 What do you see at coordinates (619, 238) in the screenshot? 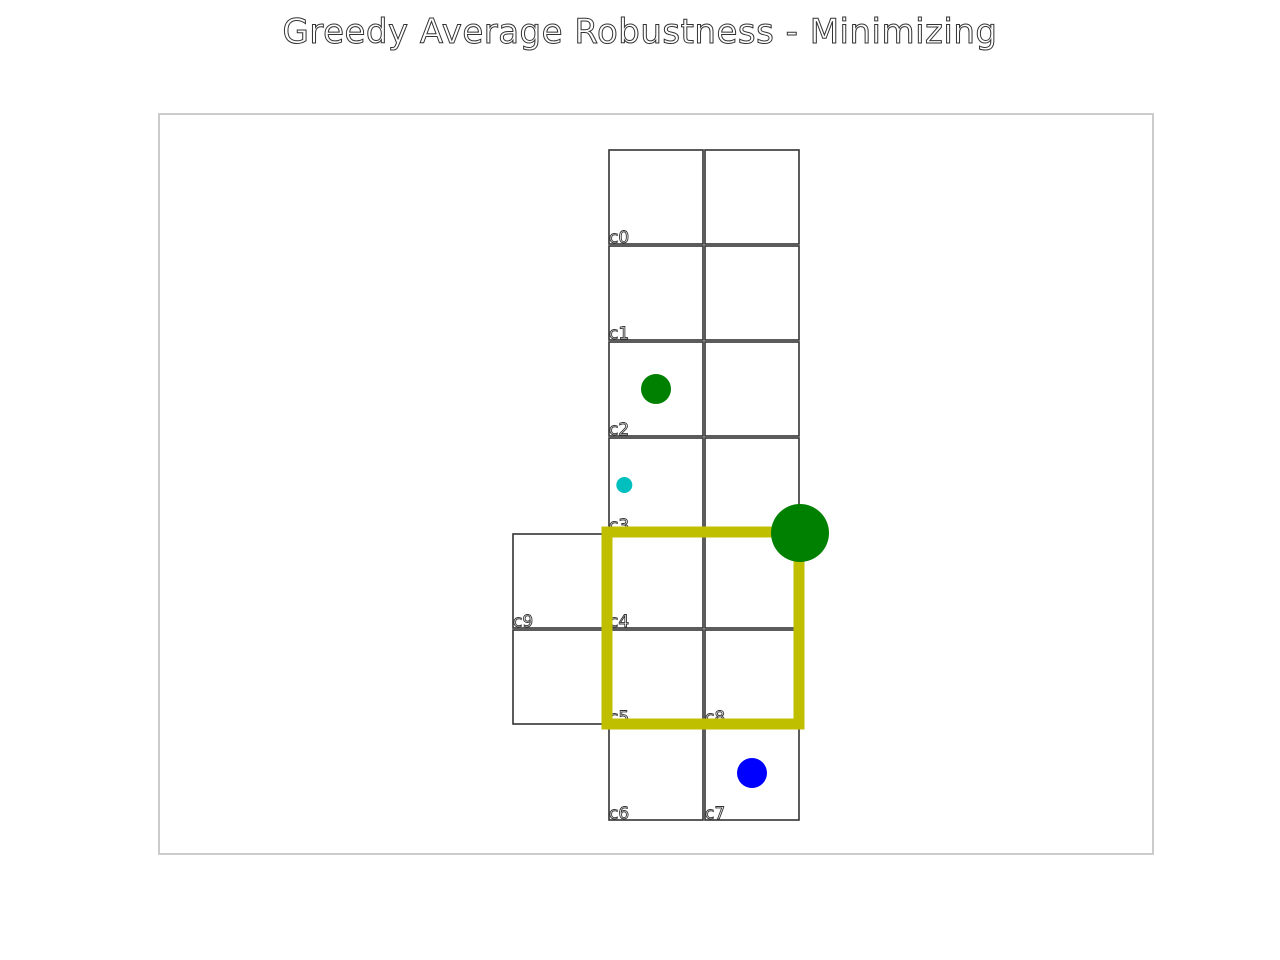
I see `cell-label: c0` at bounding box center [619, 238].